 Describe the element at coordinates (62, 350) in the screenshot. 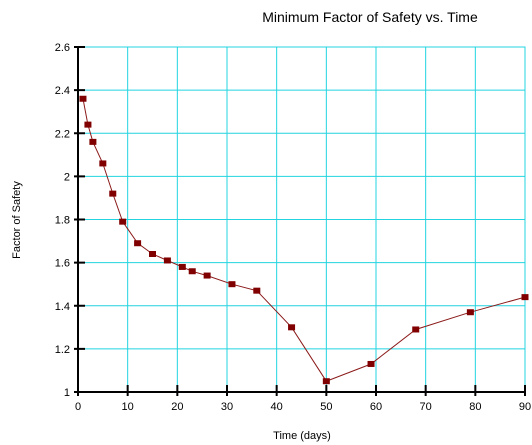

I see `y-tick-label: 1.2` at that location.